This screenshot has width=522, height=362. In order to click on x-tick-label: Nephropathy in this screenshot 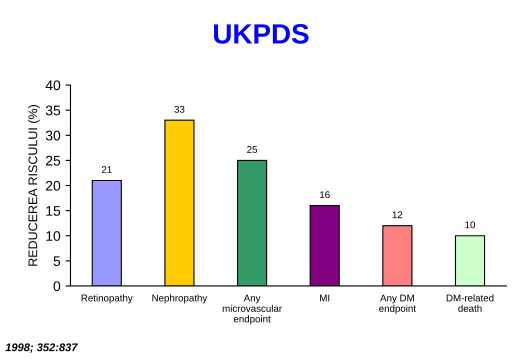, I will do `click(180, 299)`.